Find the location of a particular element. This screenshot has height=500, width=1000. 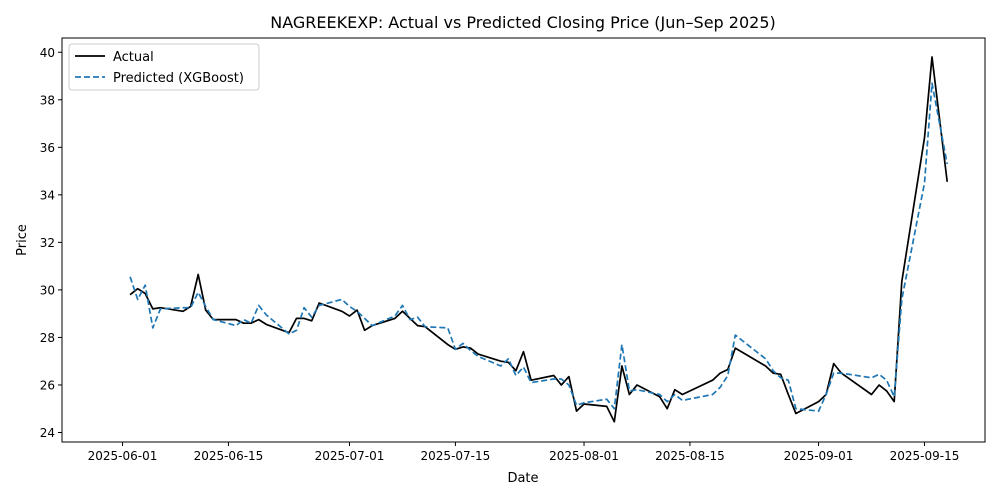

y-tick-label: 30 is located at coordinates (47, 290).